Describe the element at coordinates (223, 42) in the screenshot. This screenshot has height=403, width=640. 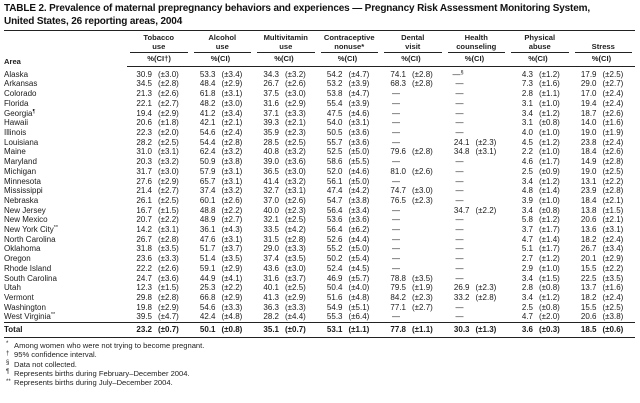
I see `col-group-alcohol: Alcohol use` at that location.